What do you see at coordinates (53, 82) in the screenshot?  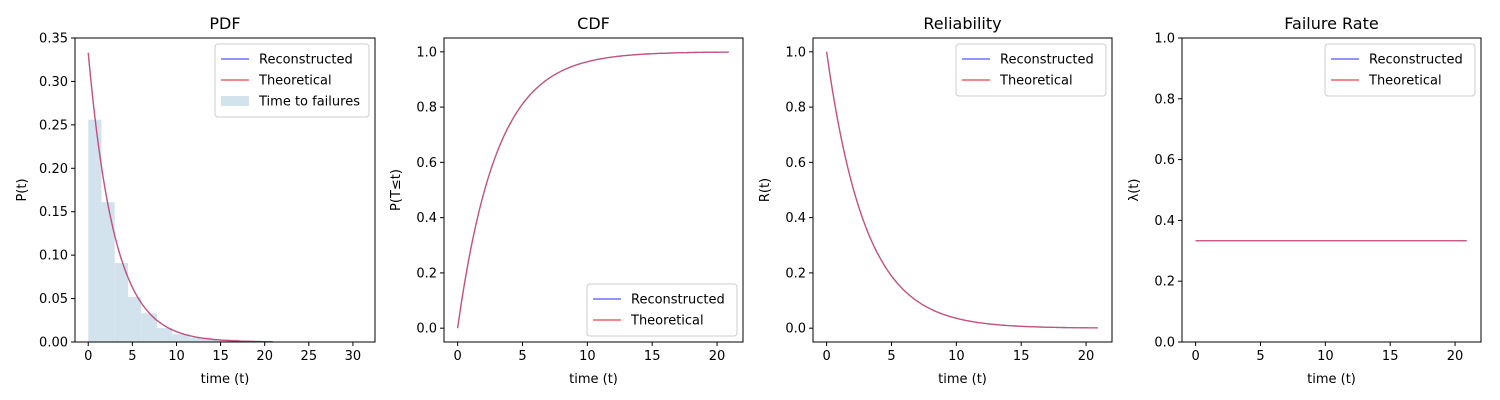 I see `y-tick-label: 0.30` at bounding box center [53, 82].